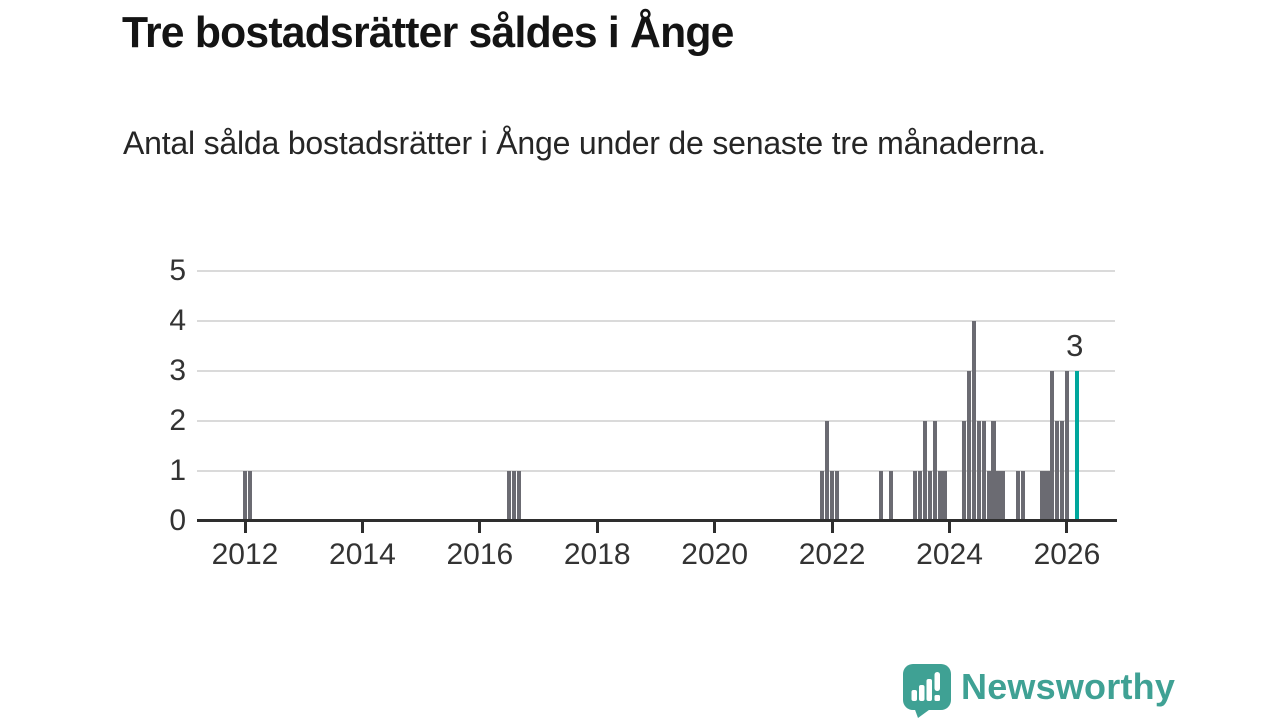 The height and width of the screenshot is (720, 1280). Describe the element at coordinates (1076, 445) in the screenshot. I see `bar-highlight-latest` at that location.